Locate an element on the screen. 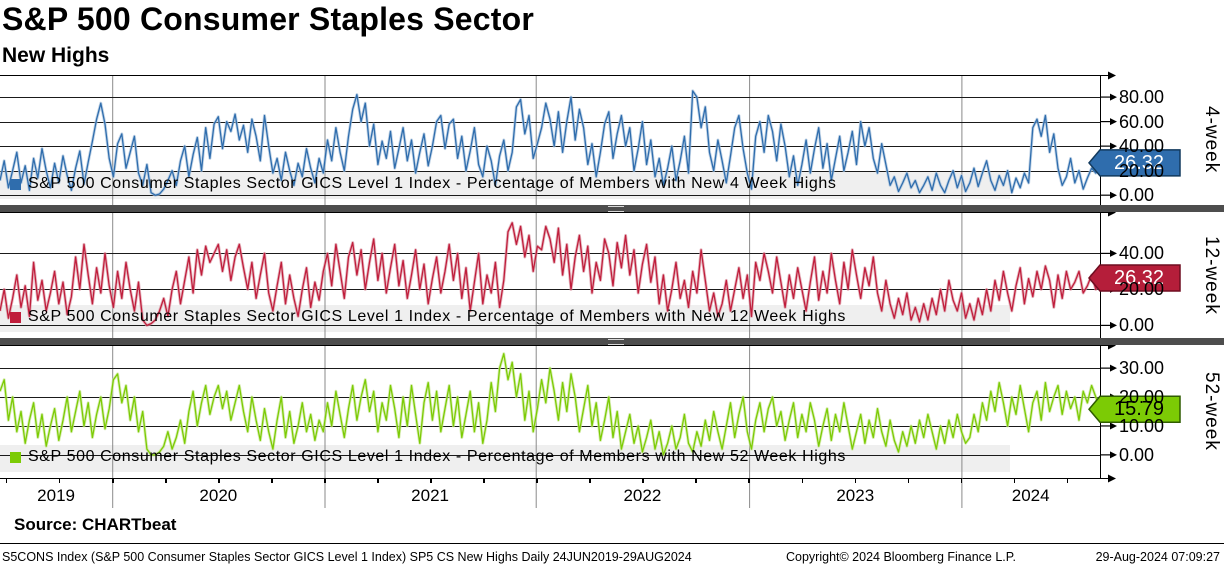 The image size is (1224, 566). last-value-tag: 15.79 is located at coordinates (1139, 409).